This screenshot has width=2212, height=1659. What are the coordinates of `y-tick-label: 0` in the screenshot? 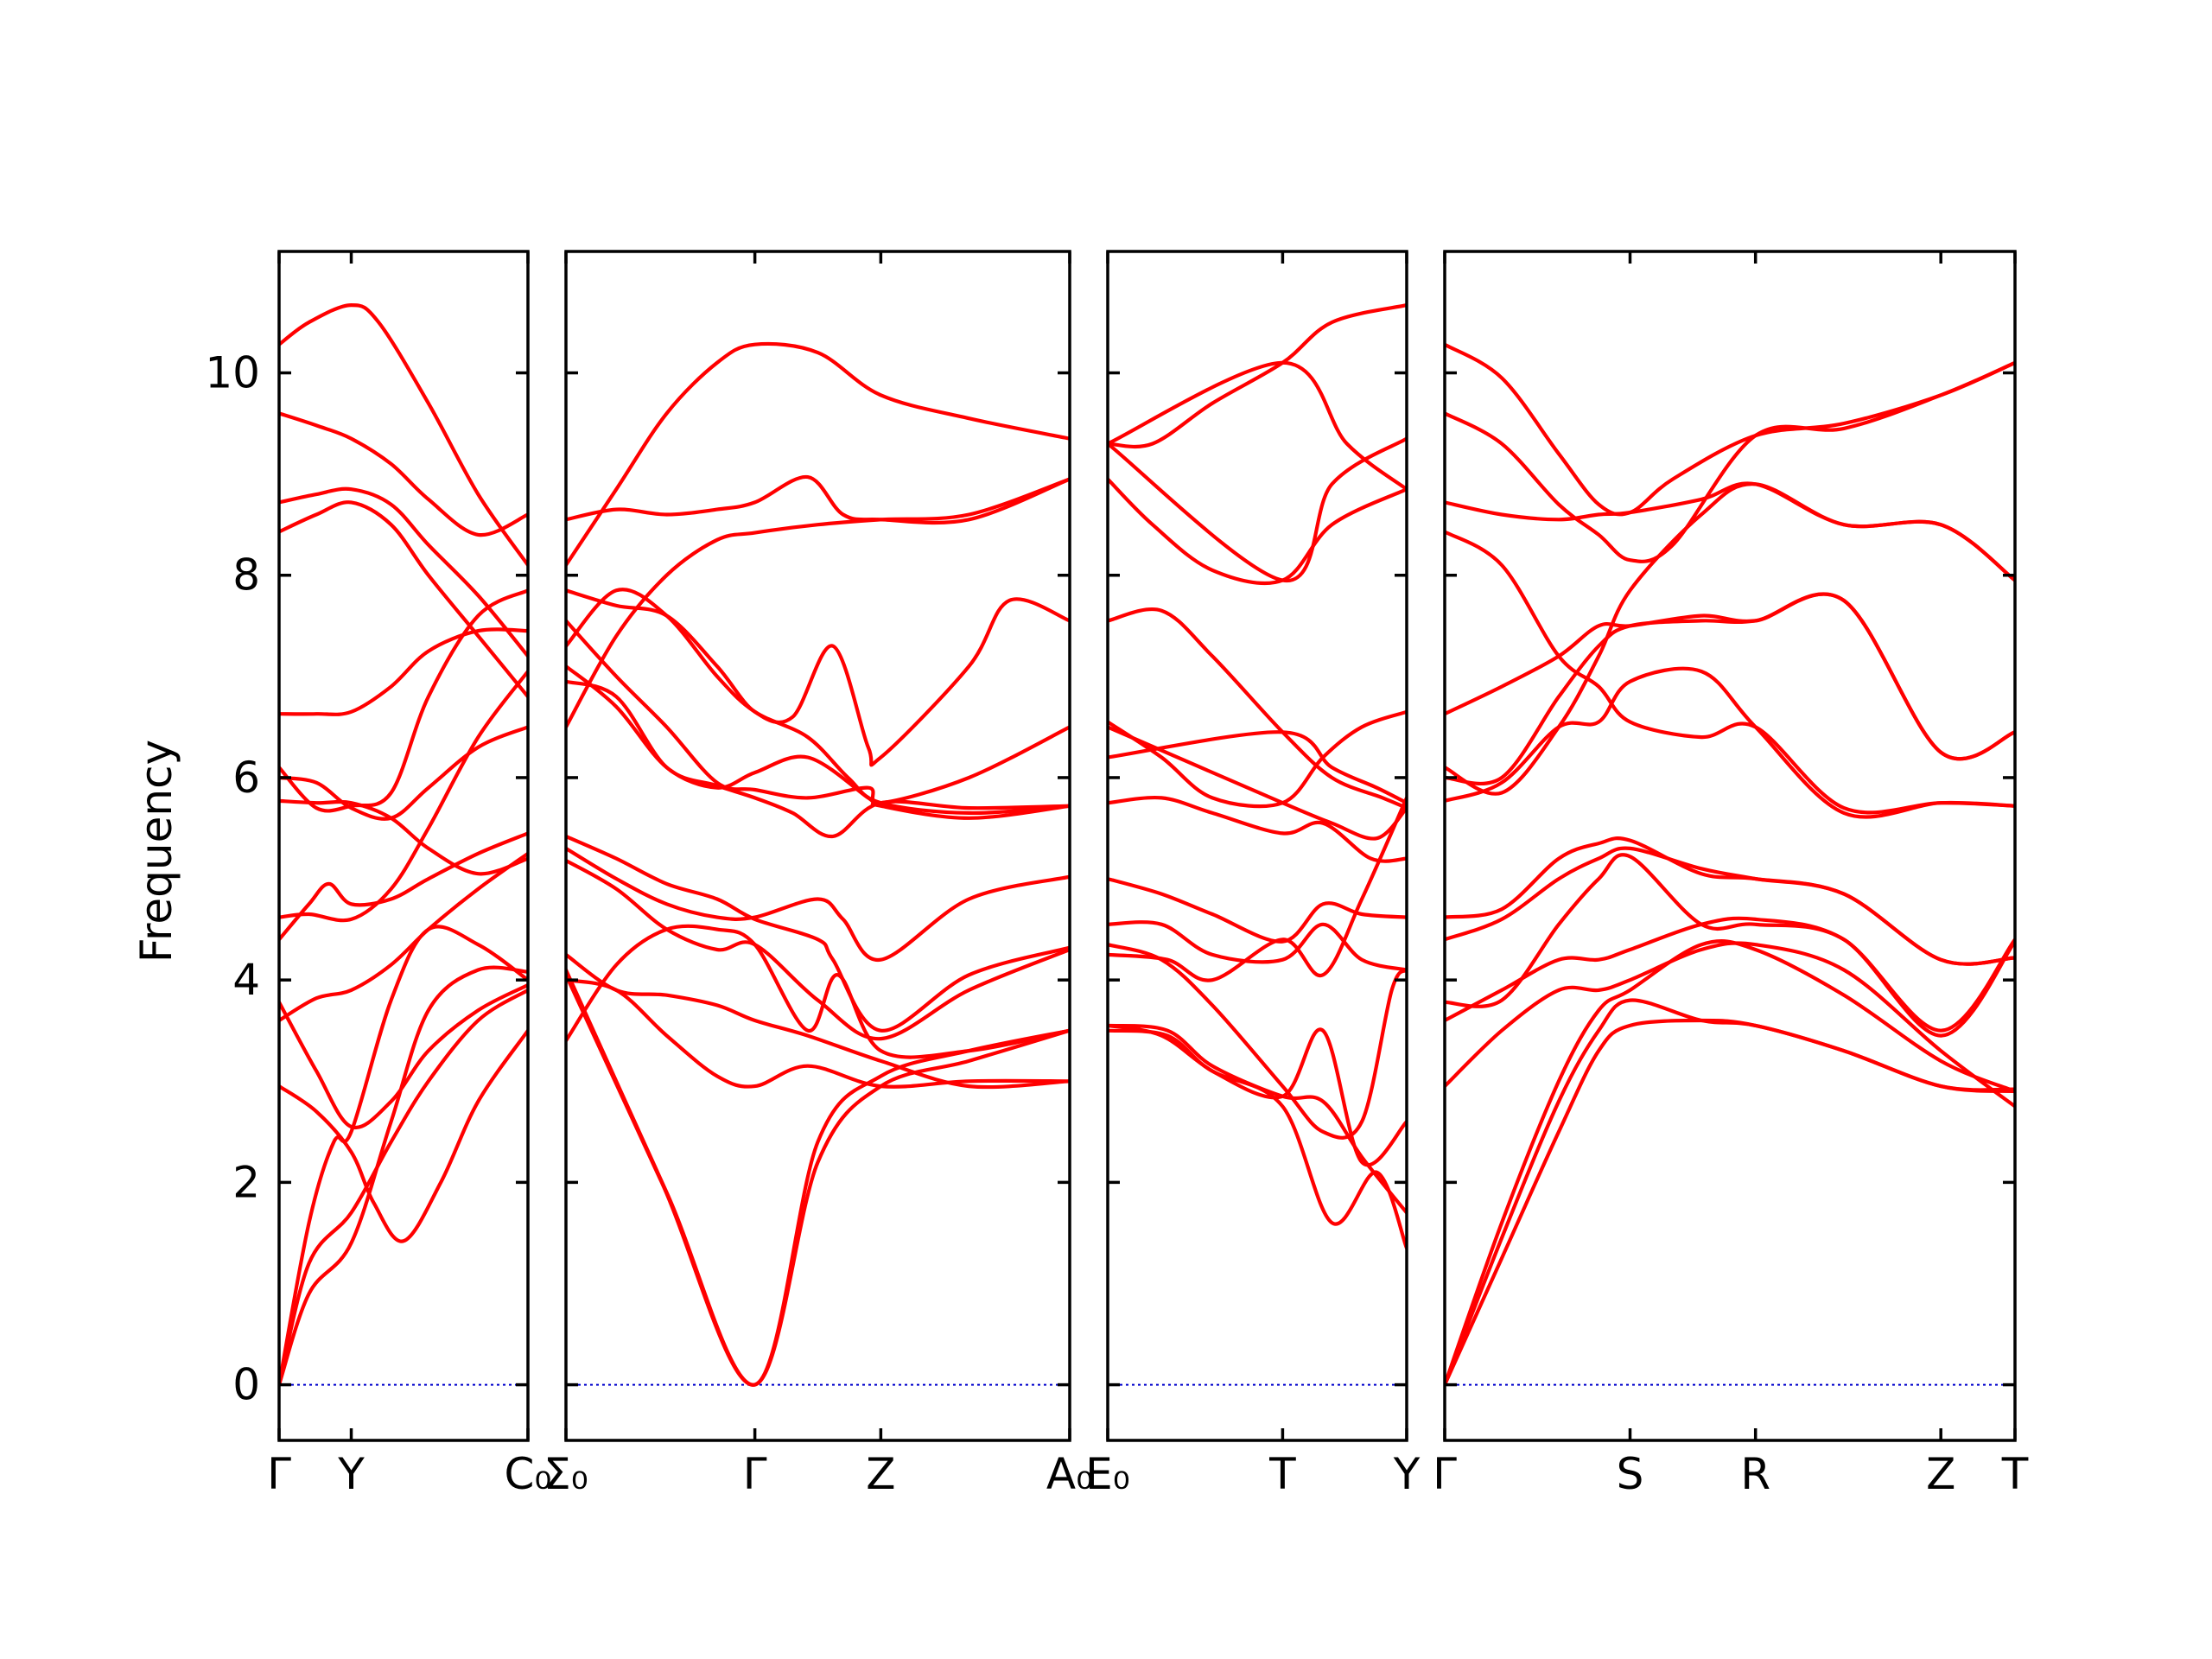 It's located at (246, 1385).